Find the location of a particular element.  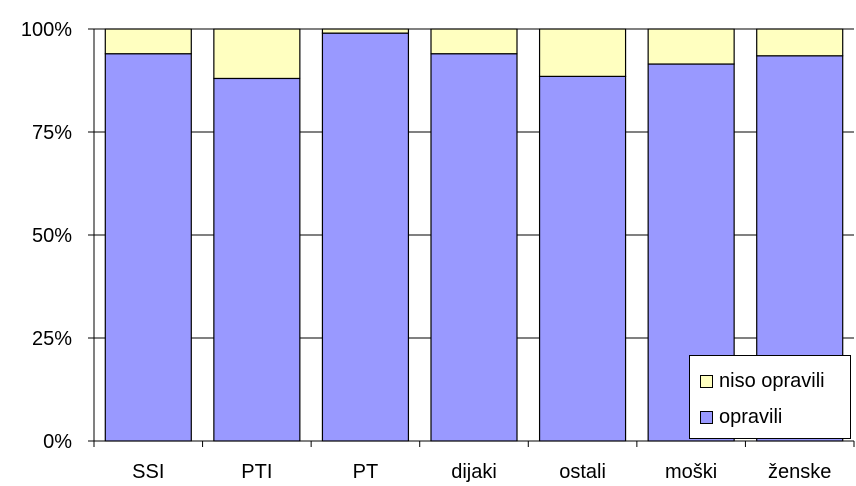

legend-item-niso-opravili: niso opravili is located at coordinates (762, 381).